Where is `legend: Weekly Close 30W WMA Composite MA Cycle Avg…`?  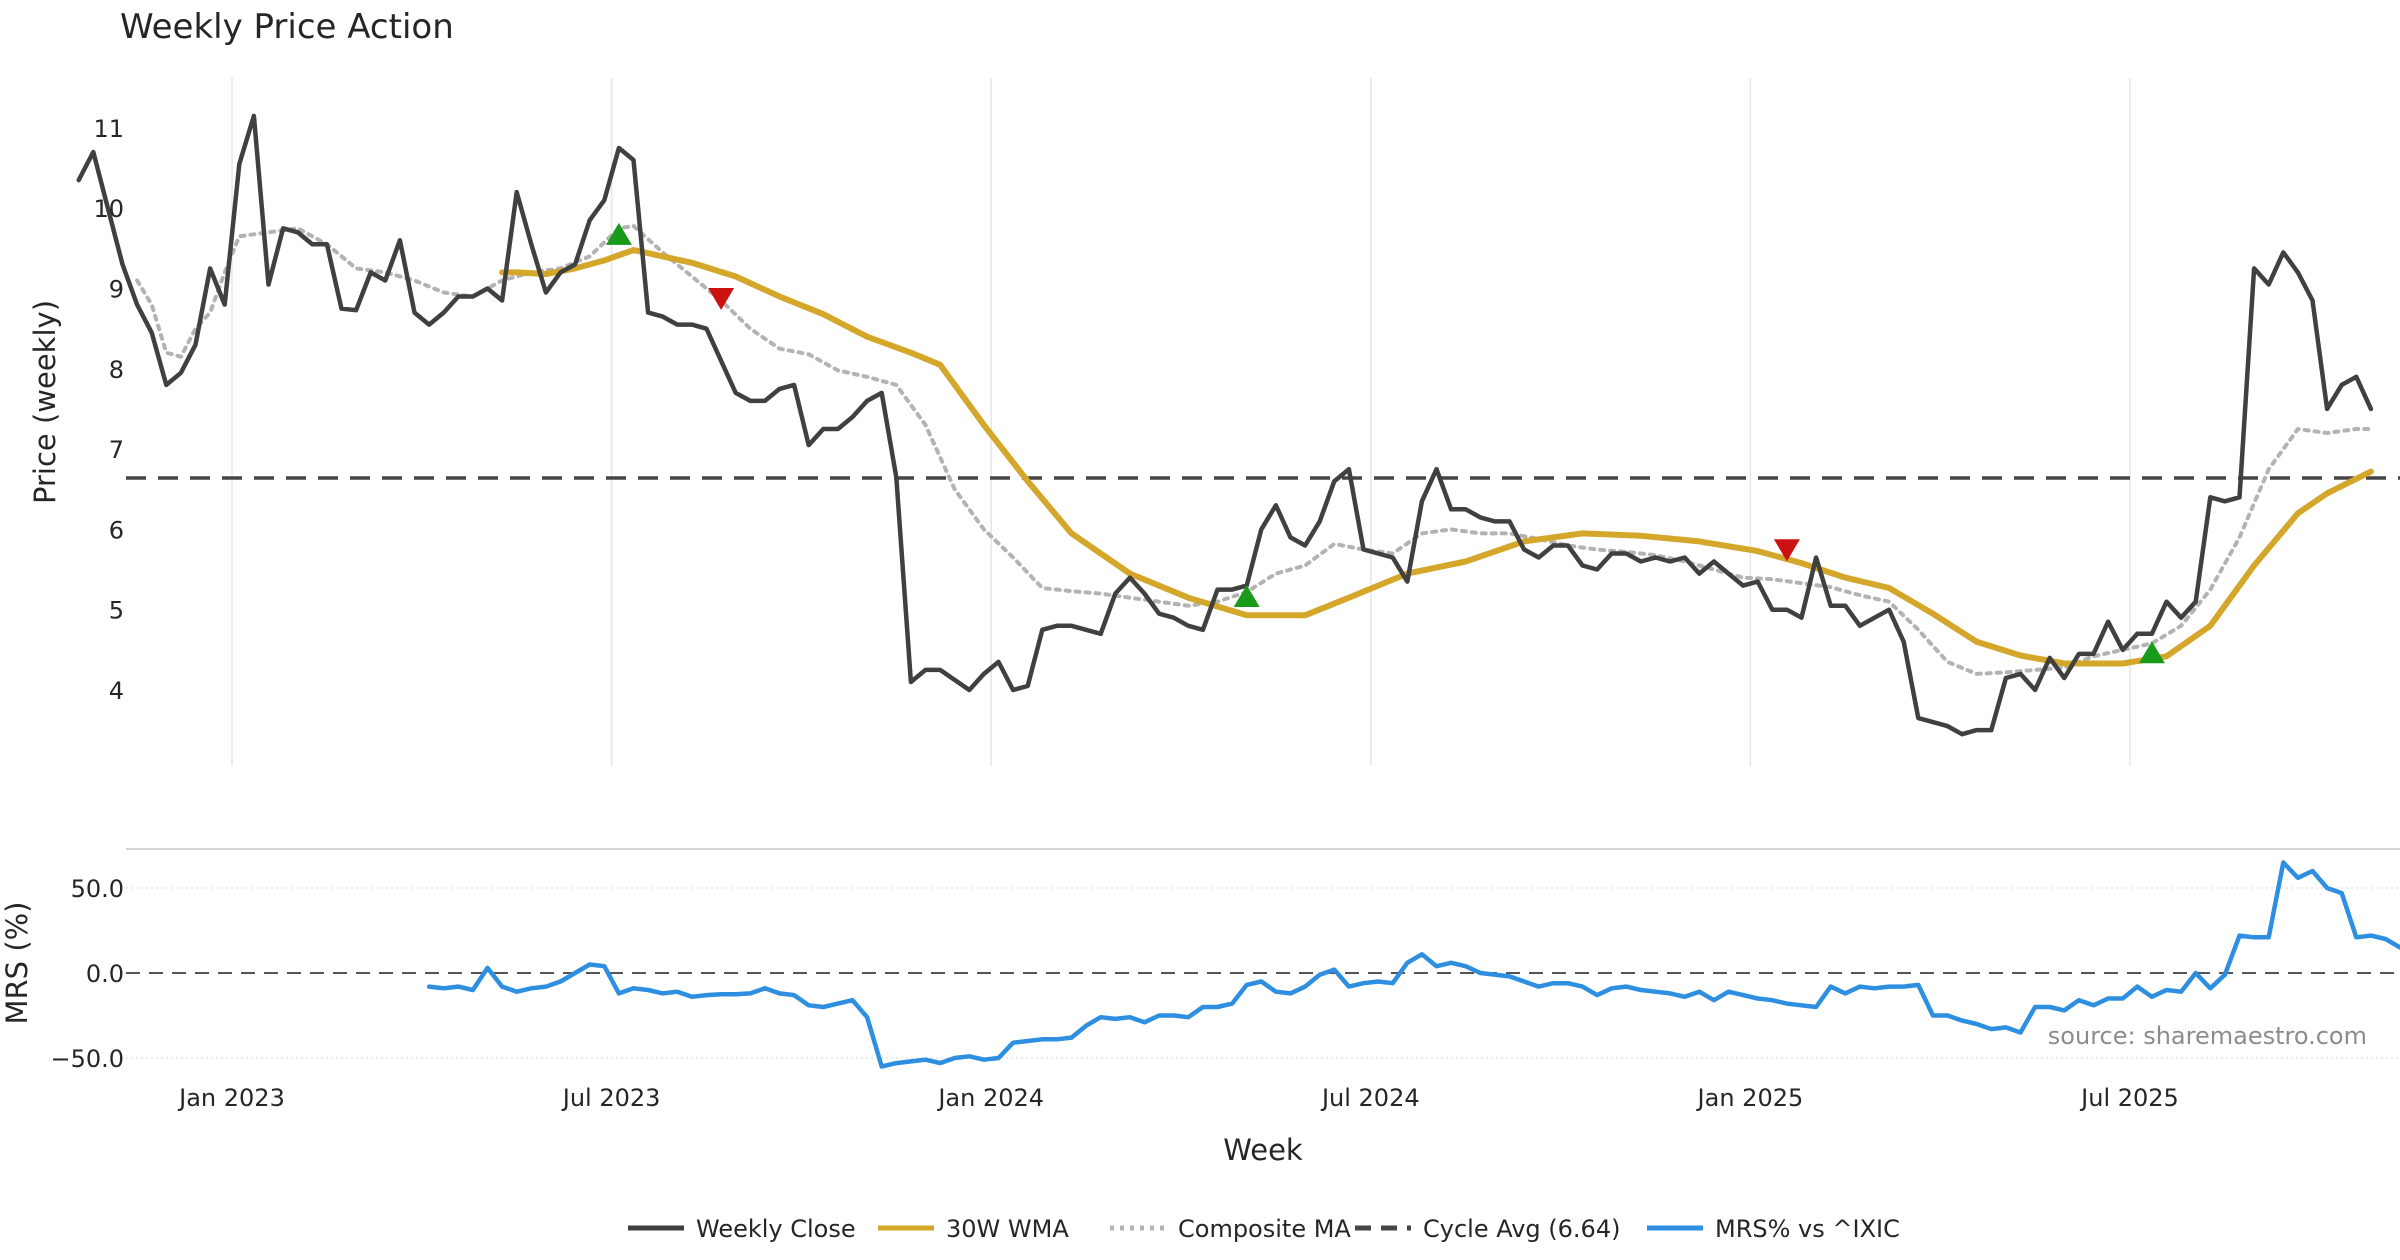 legend: Weekly Close 30W WMA Composite MA Cycle Avg… is located at coordinates (1264, 1229).